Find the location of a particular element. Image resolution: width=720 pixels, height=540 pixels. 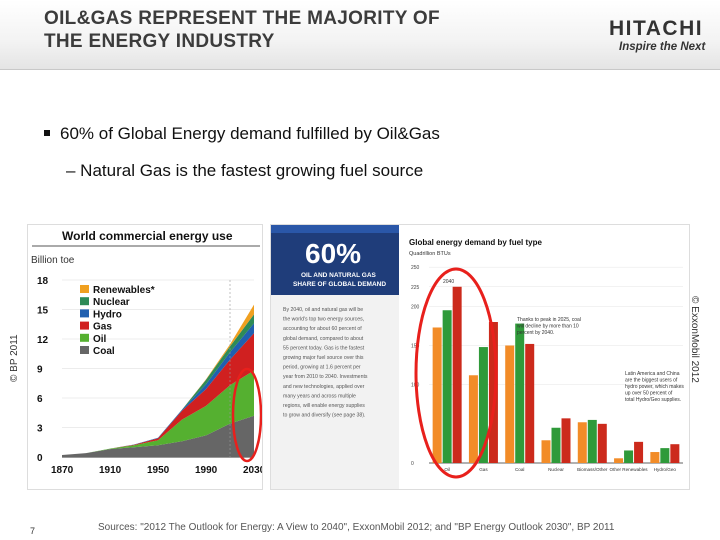

bp-chart-title: World commercial energy use is located at coordinates (147, 236).